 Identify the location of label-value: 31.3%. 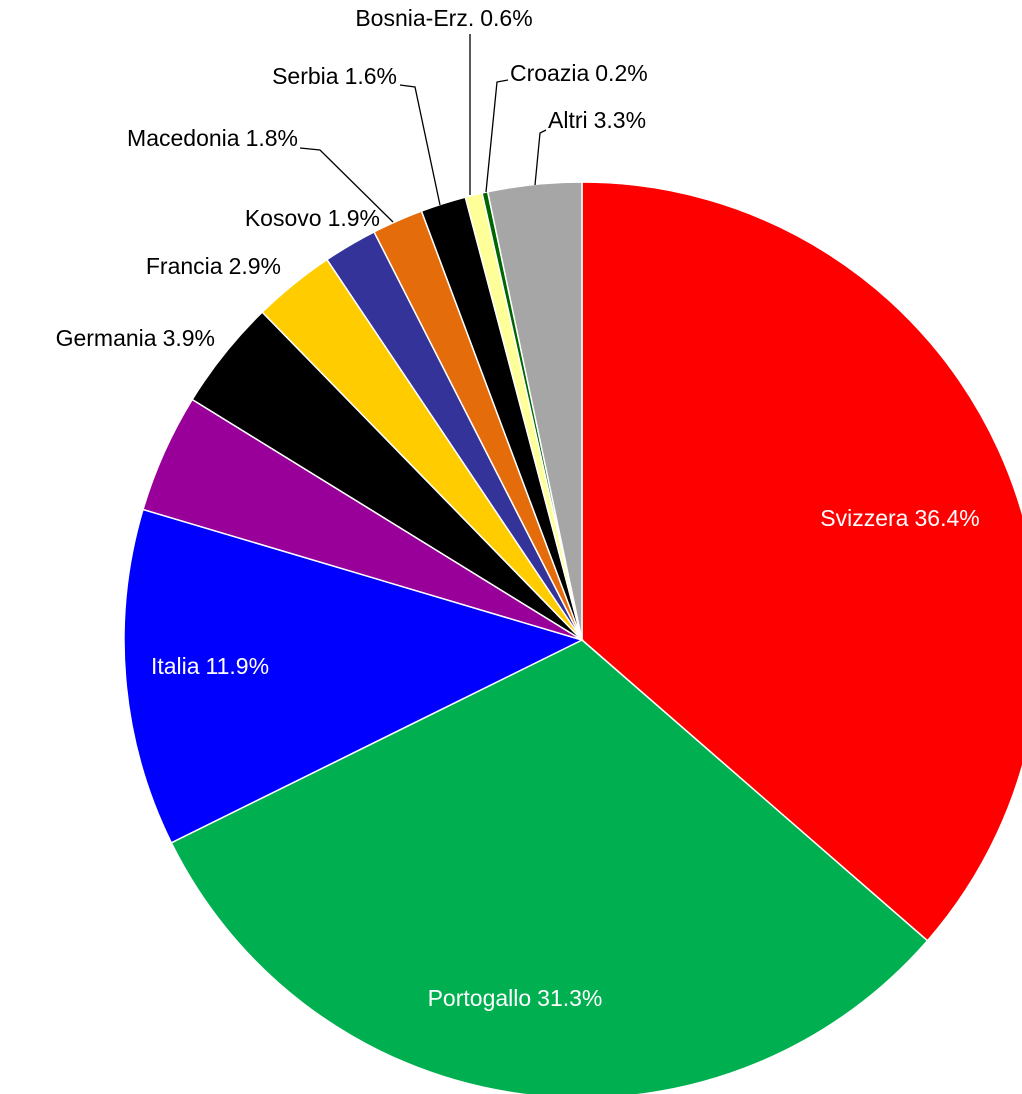
(569, 998).